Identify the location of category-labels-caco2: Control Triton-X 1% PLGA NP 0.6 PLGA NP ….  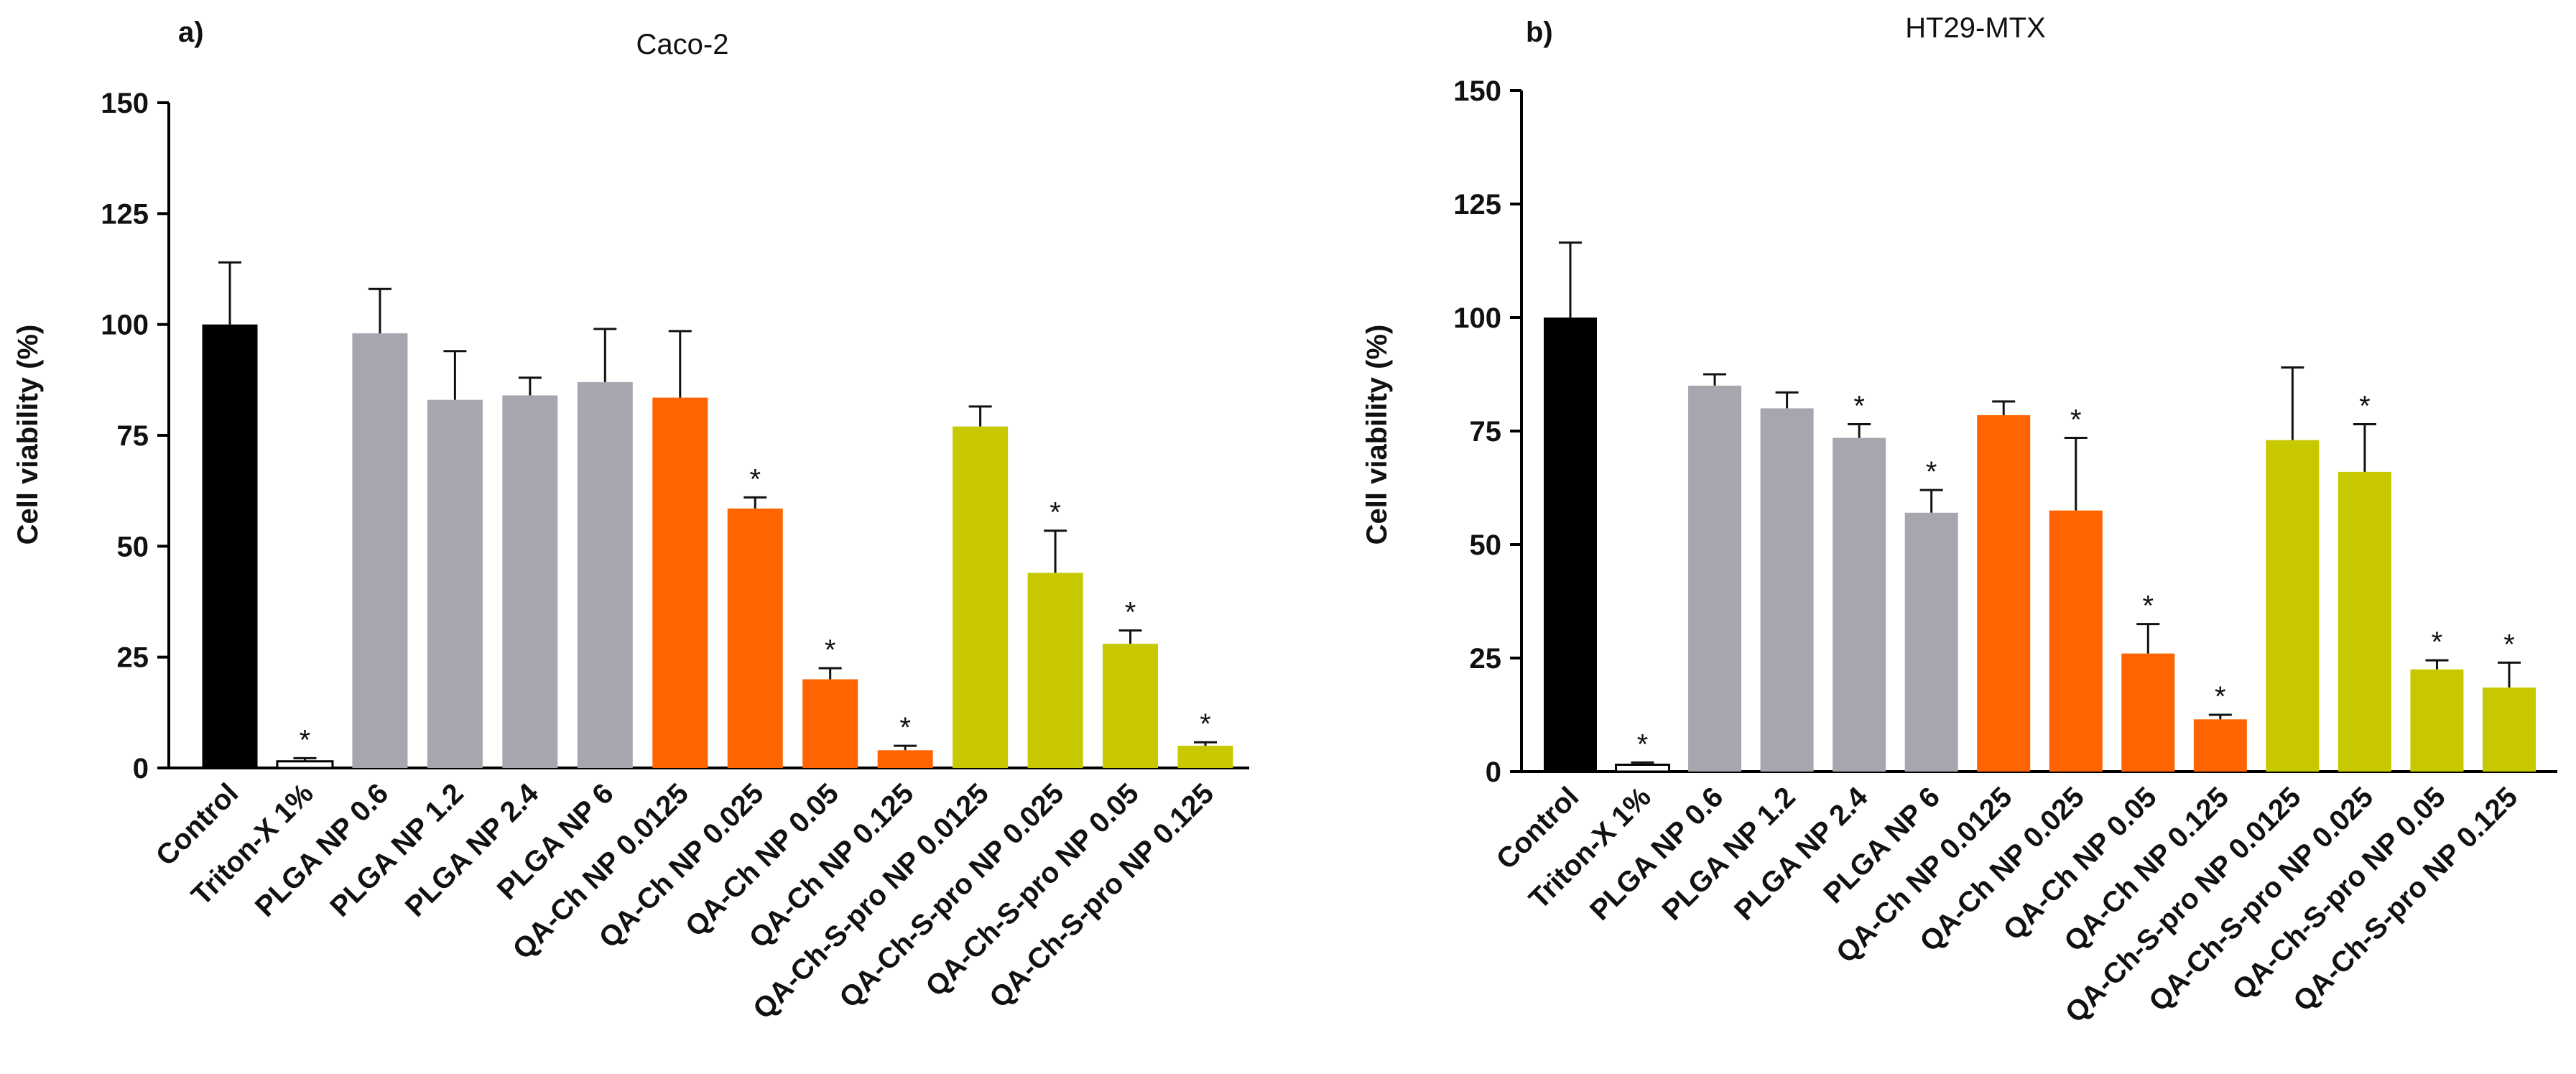
(685, 901).